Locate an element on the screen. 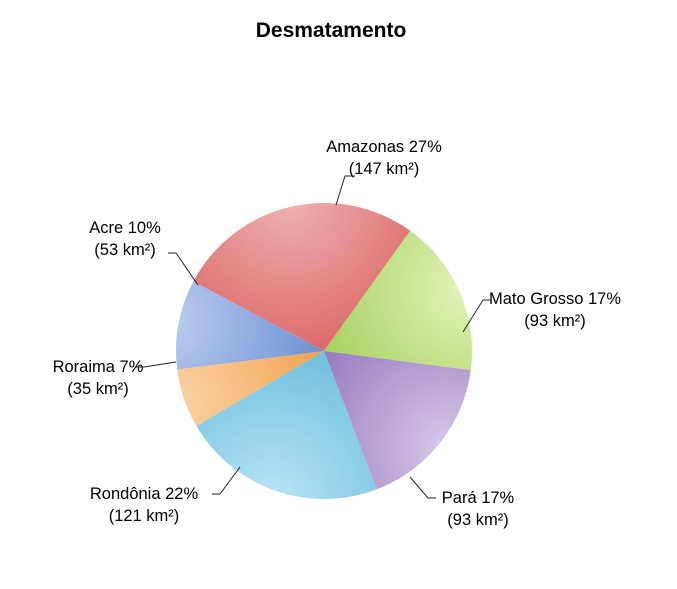 The height and width of the screenshot is (589, 677). leader-line-amazonas is located at coordinates (345, 190).